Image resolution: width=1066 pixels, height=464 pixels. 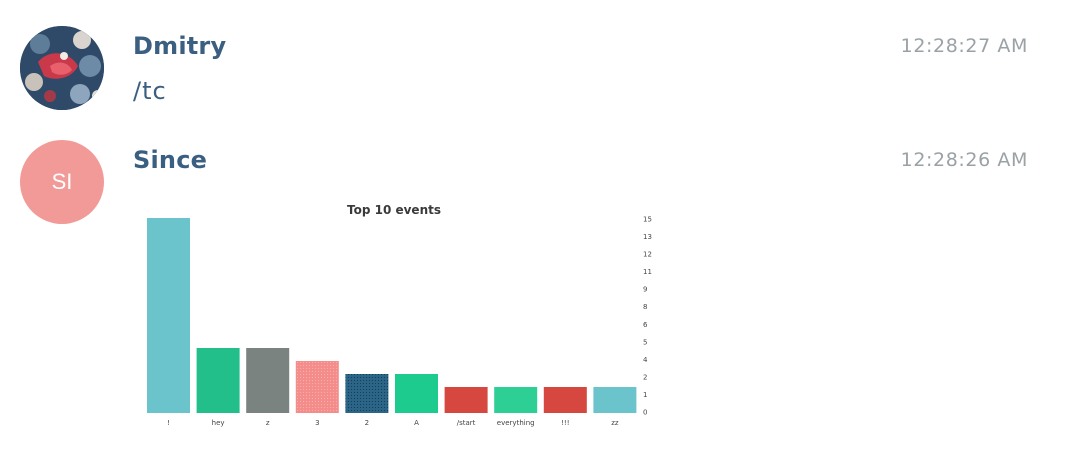 What do you see at coordinates (645, 290) in the screenshot?
I see `y-tick-label: 9` at bounding box center [645, 290].